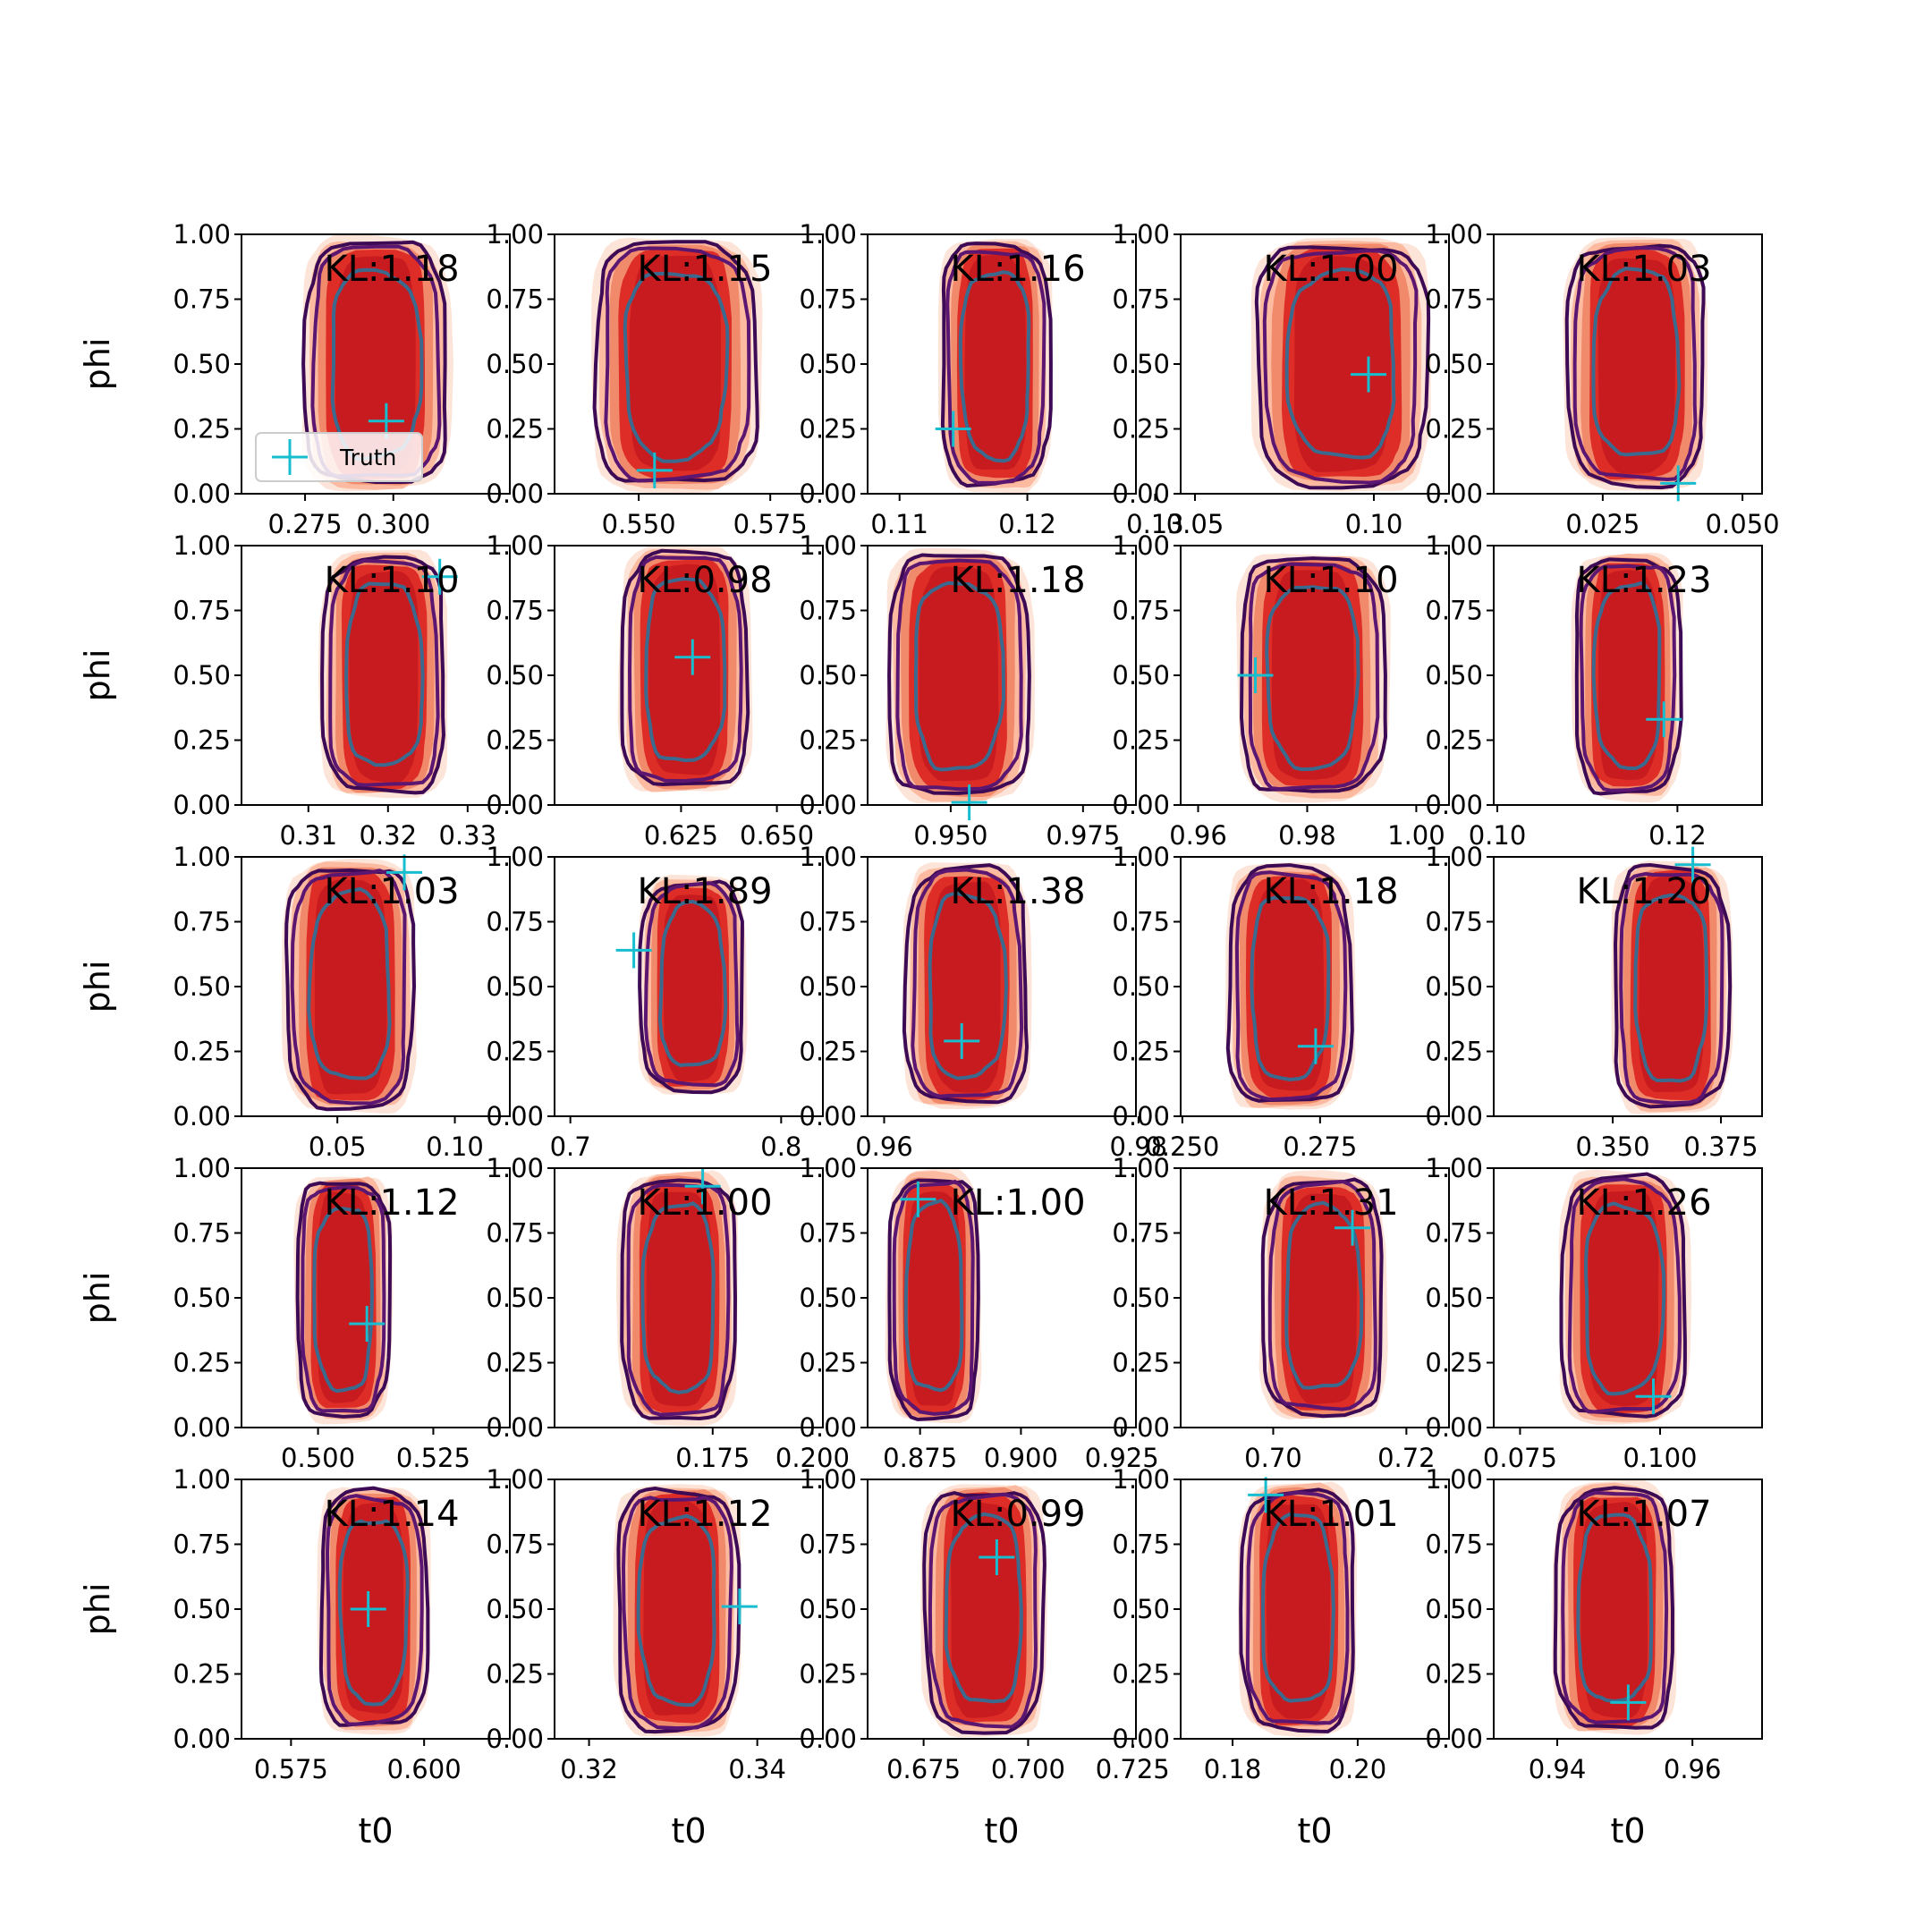 This screenshot has width=1932, height=1932. I want to click on kl-annotation: KL:0.98, so click(704, 580).